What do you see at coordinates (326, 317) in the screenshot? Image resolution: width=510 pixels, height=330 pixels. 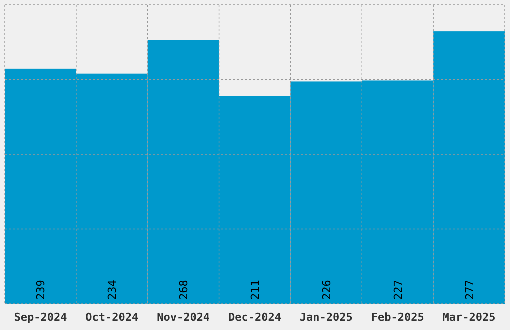 I see `x-tick-label: Jan-2025` at bounding box center [326, 317].